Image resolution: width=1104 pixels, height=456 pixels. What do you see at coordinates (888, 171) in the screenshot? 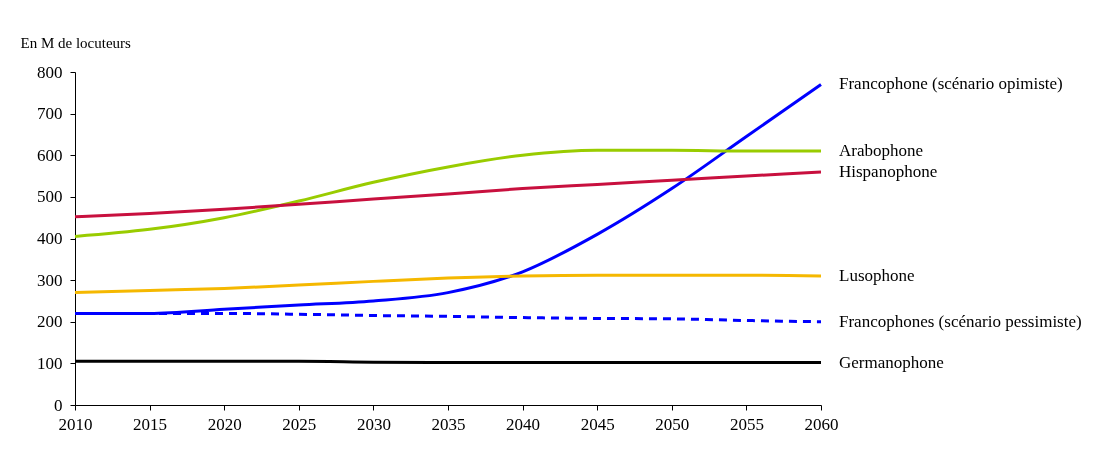
I see `series-label: Hispanophone` at bounding box center [888, 171].